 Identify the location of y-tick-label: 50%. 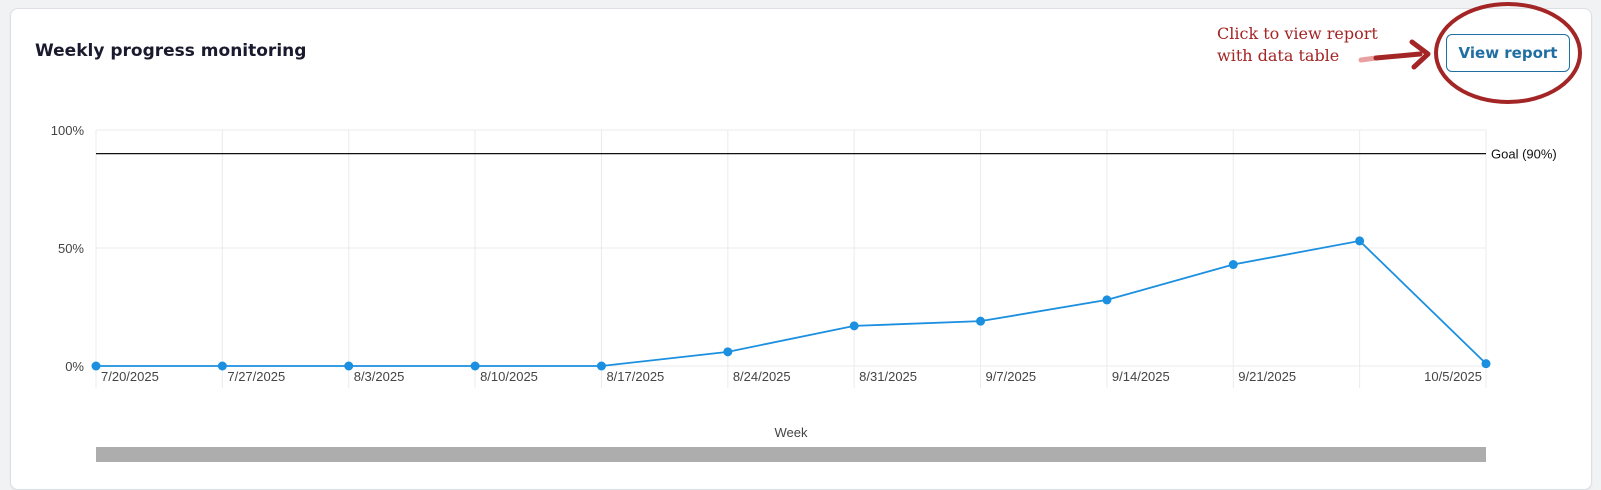
(71, 248).